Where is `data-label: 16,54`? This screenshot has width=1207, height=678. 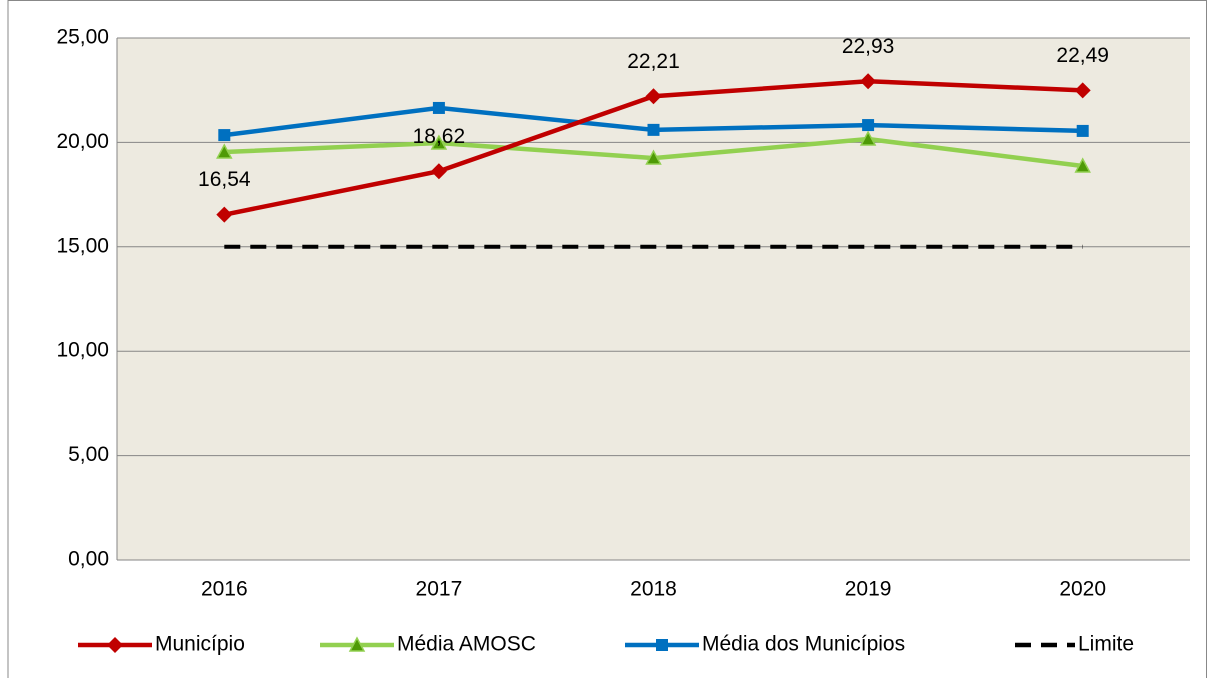 data-label: 16,54 is located at coordinates (224, 179).